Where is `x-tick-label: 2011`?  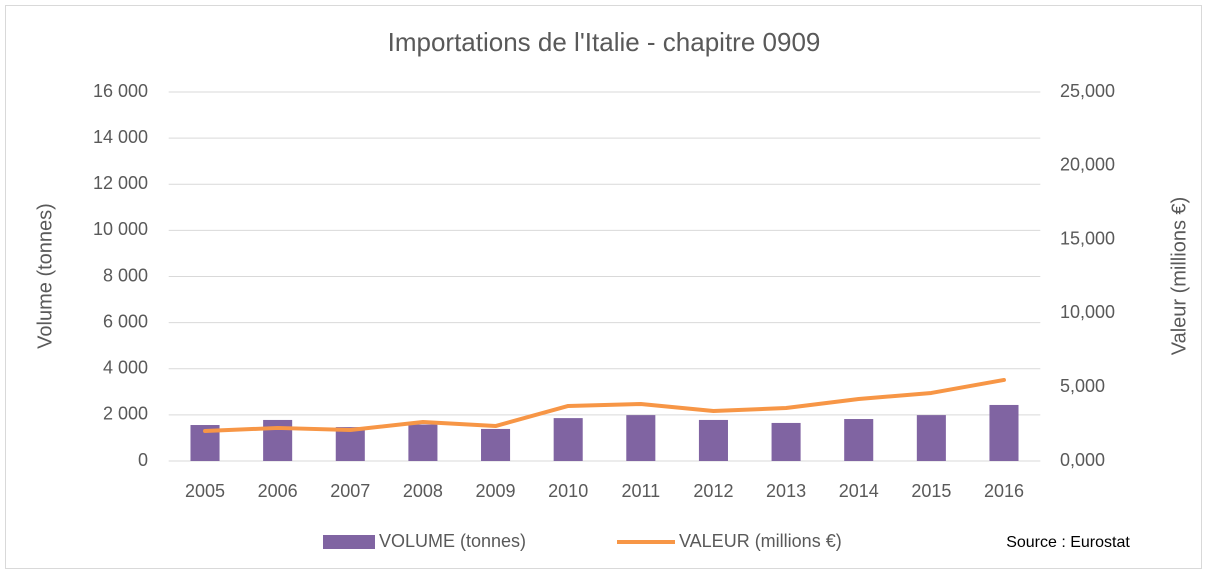 x-tick-label: 2011 is located at coordinates (640, 491).